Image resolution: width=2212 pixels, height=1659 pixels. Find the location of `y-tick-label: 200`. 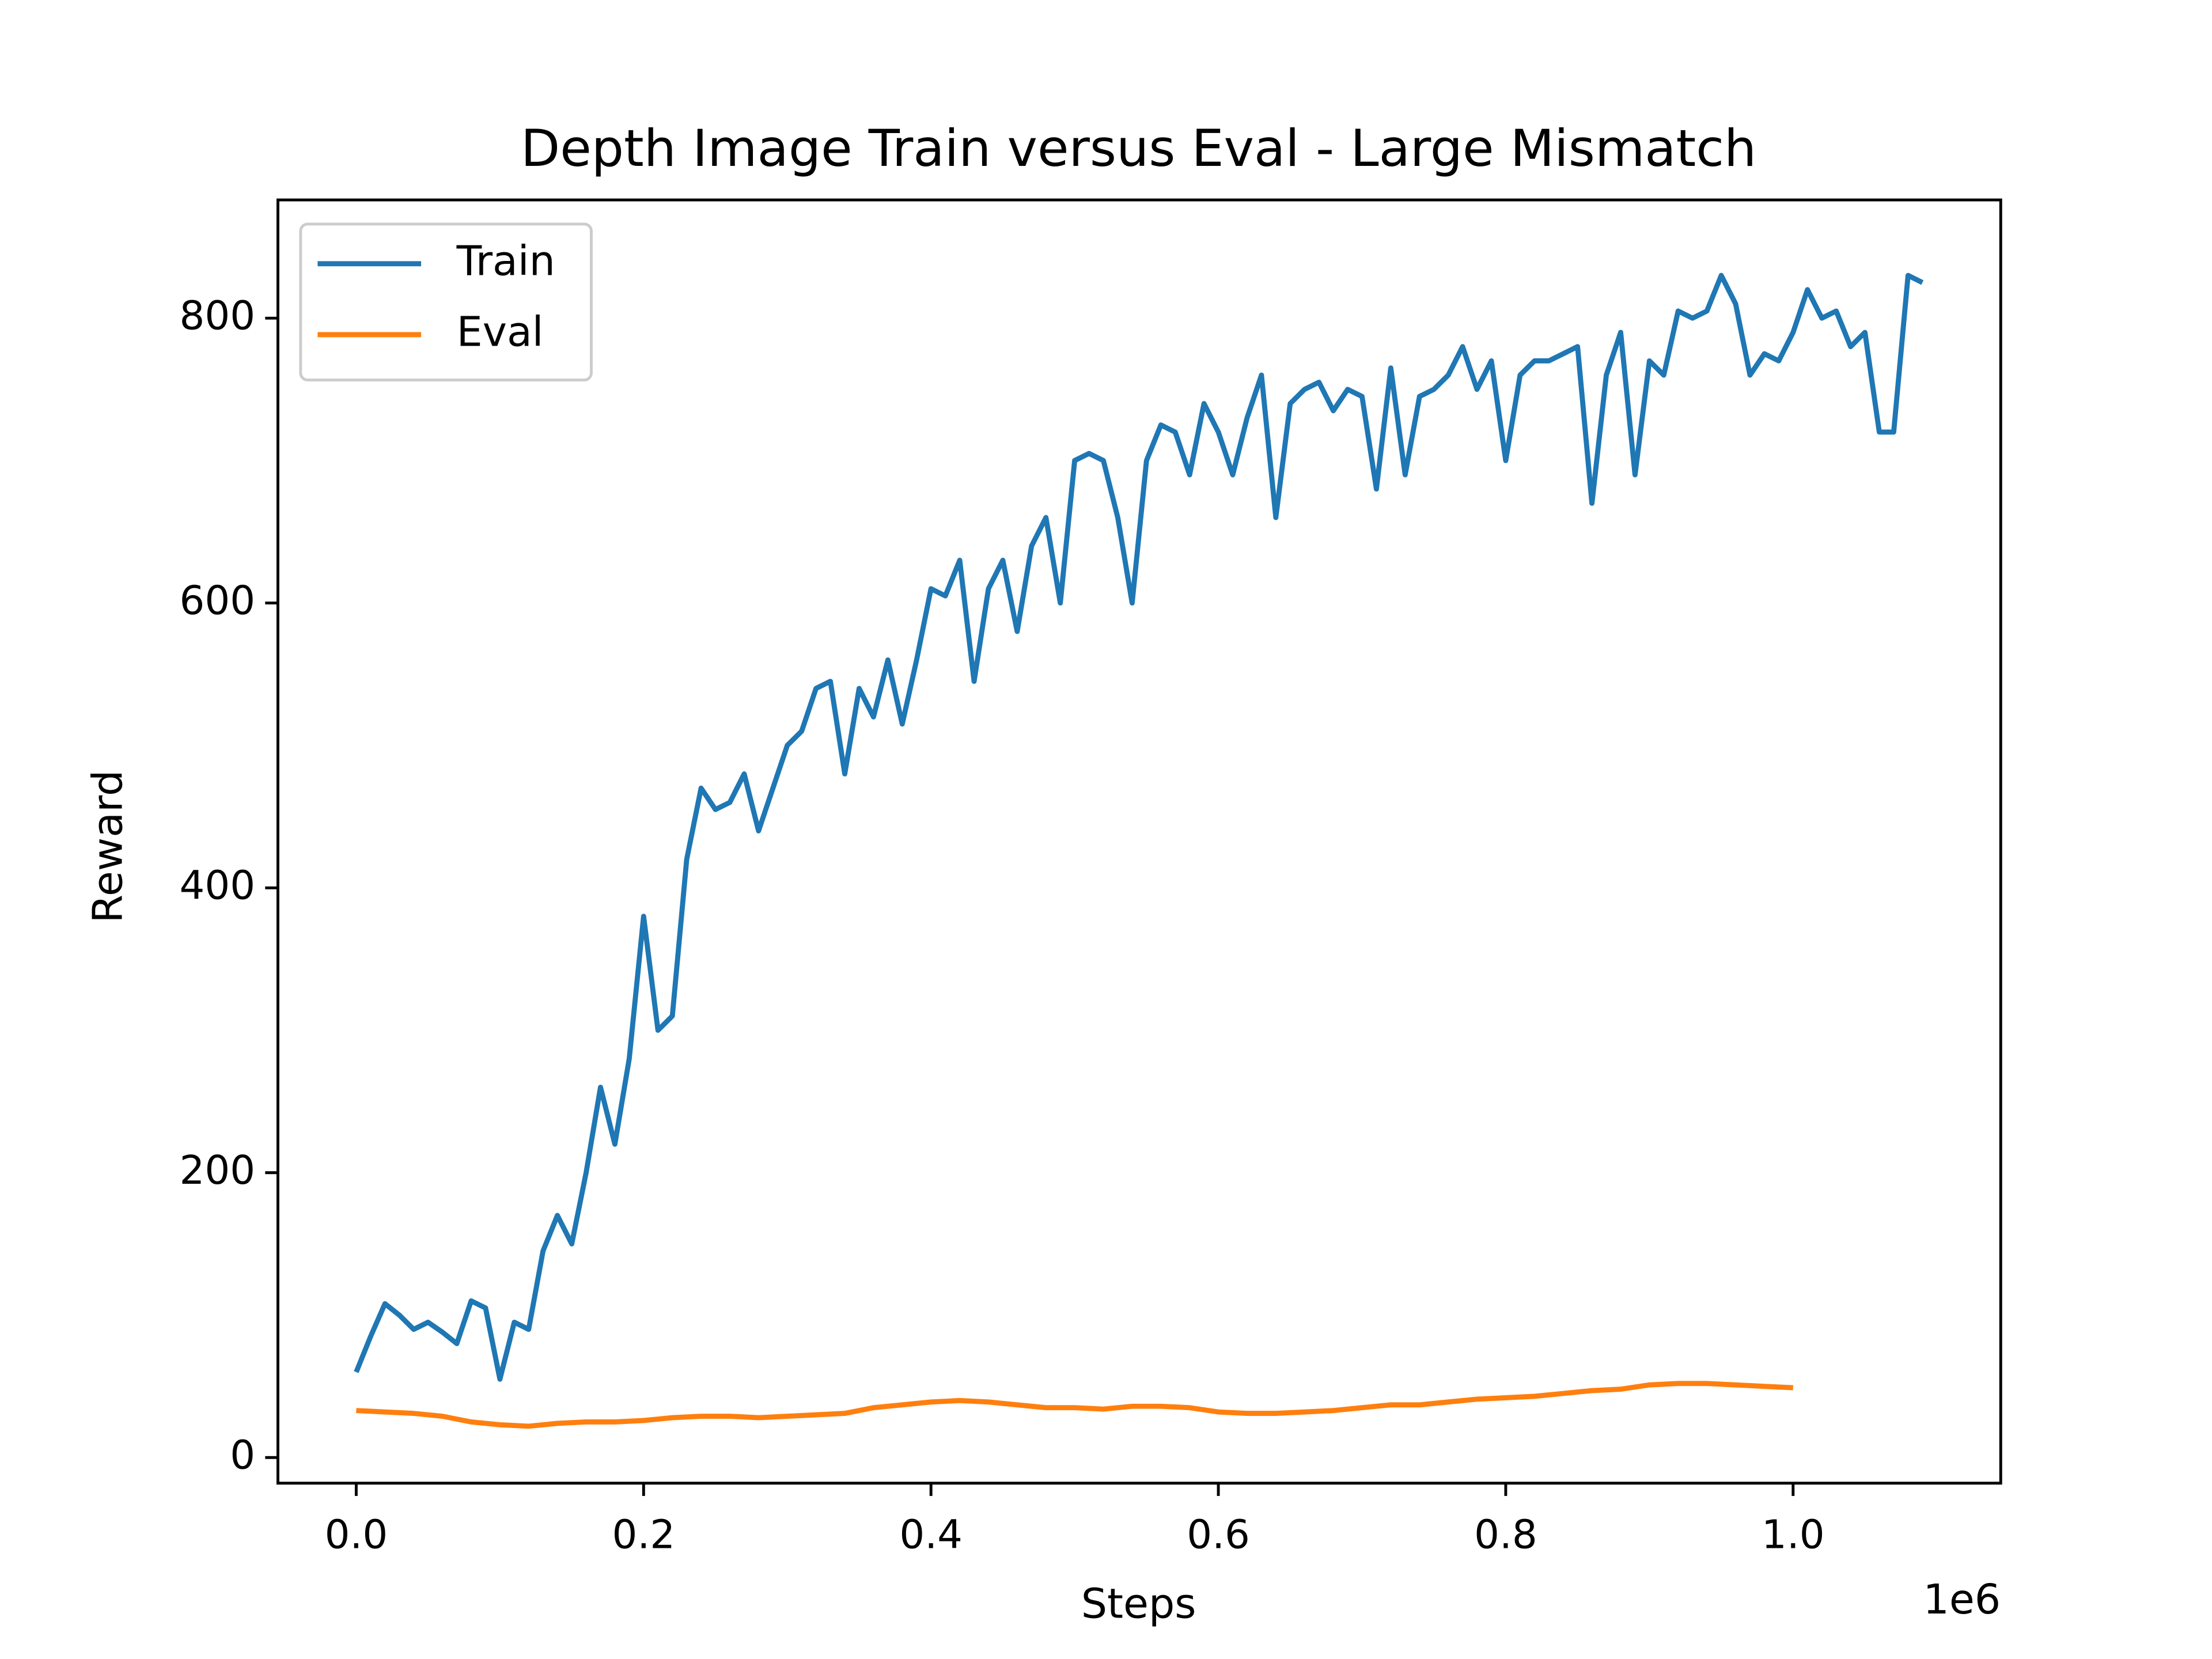

y-tick-label: 200 is located at coordinates (218, 1170).